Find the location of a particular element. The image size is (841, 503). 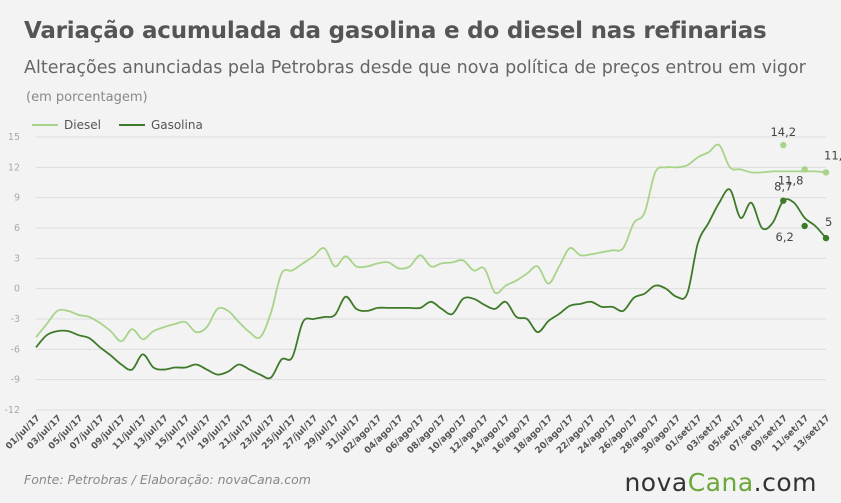

data-labels: 14,2 11,8 11,5 8,7 6,2 5 is located at coordinates (805, 184).